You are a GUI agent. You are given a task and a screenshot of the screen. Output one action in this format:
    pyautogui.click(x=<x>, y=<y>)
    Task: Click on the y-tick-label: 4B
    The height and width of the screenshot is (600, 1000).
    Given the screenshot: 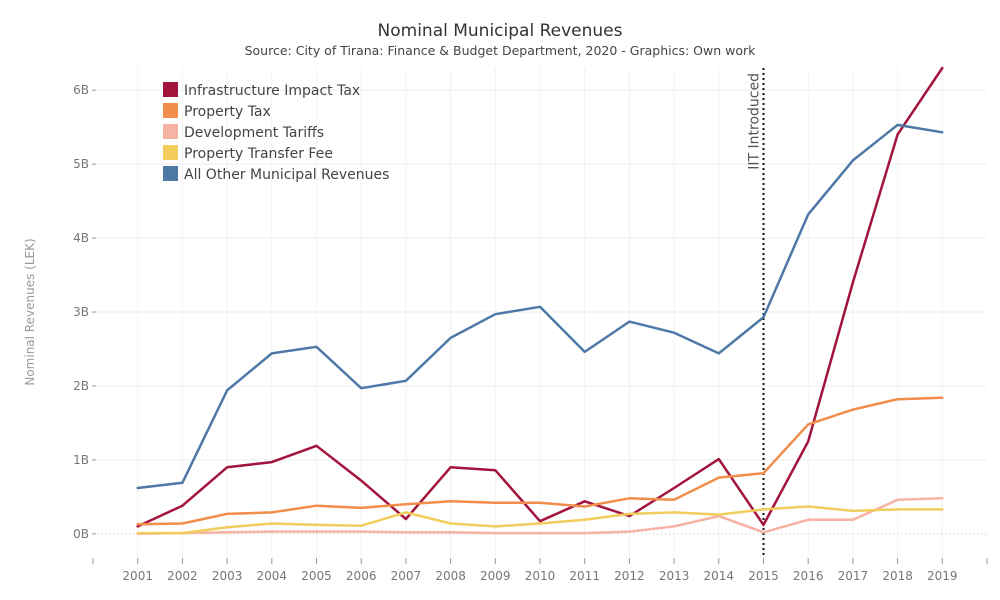 What is the action you would take?
    pyautogui.click(x=81, y=238)
    